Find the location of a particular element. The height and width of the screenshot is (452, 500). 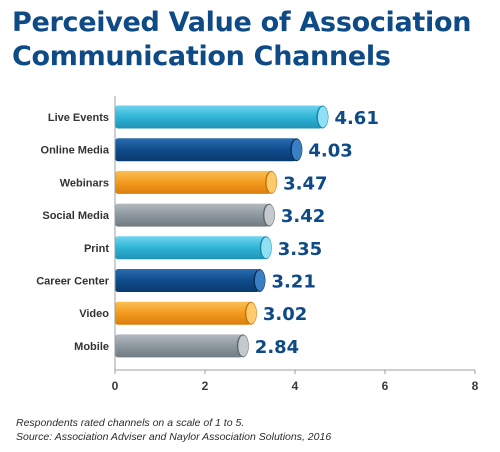

chart-title-line1: Perceived Value of Association is located at coordinates (242, 22).